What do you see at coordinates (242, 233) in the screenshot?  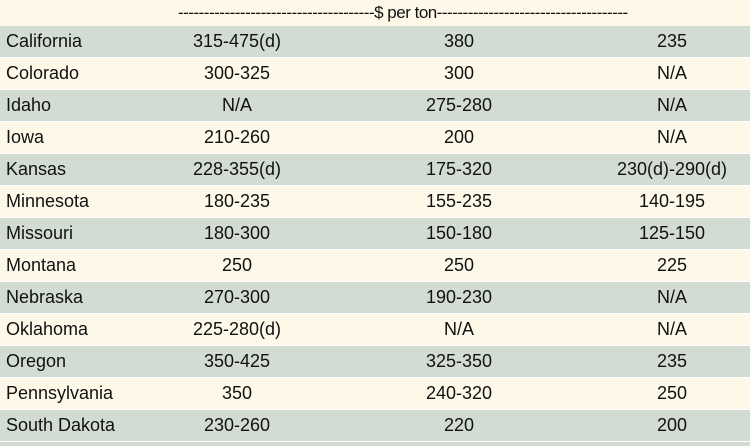 I see `value-cell-1: 180-300` at bounding box center [242, 233].